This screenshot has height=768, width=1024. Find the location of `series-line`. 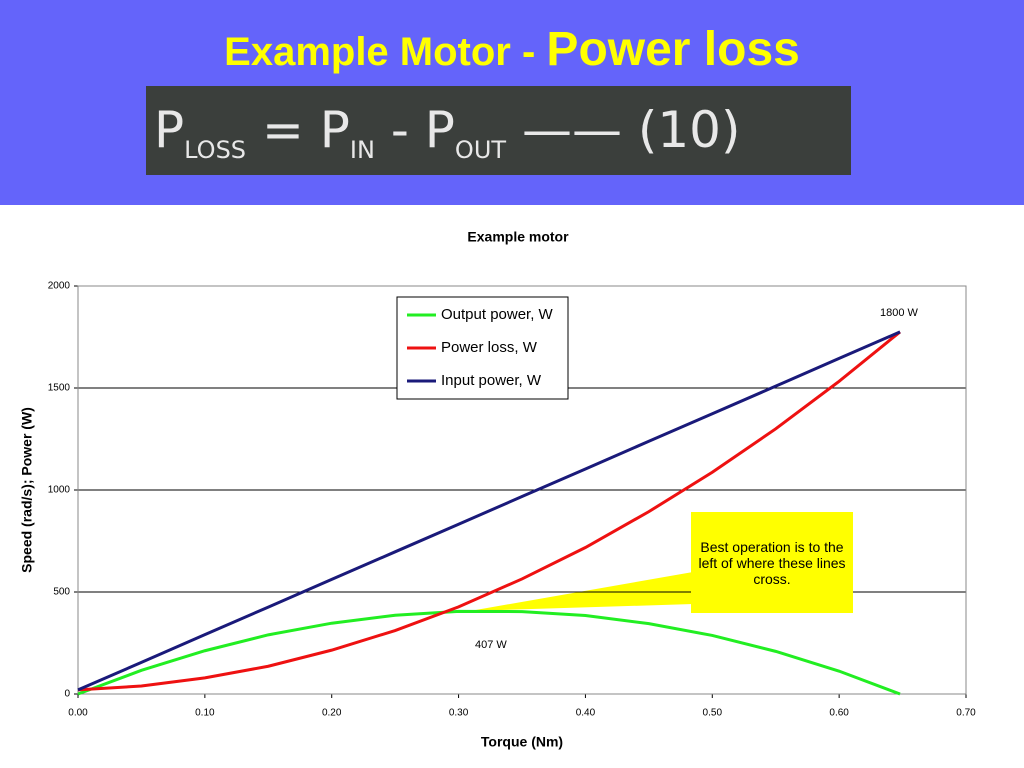

series-line is located at coordinates (489, 652).